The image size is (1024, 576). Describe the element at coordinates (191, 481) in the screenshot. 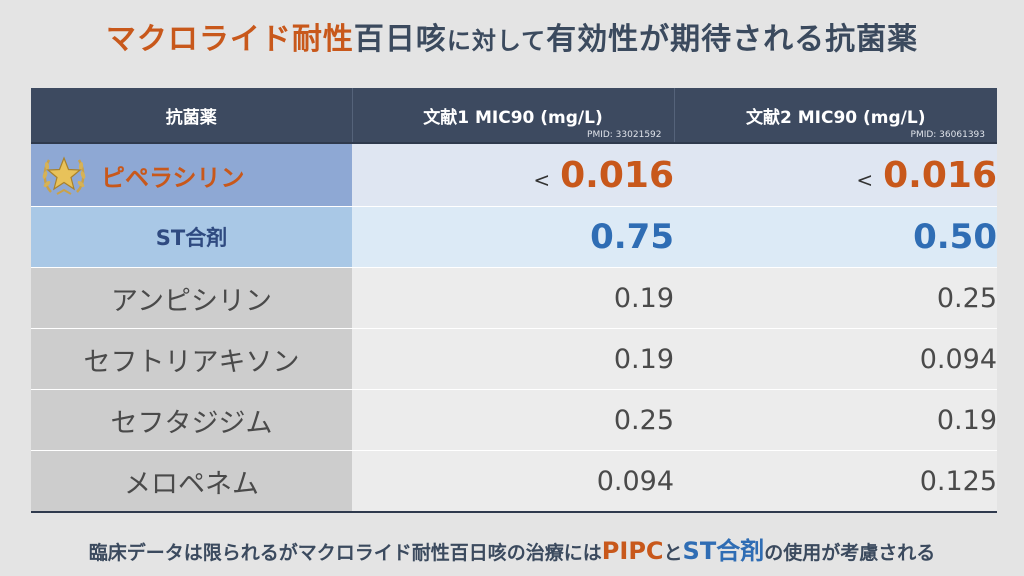

I see `drug-name: メロペネム` at that location.